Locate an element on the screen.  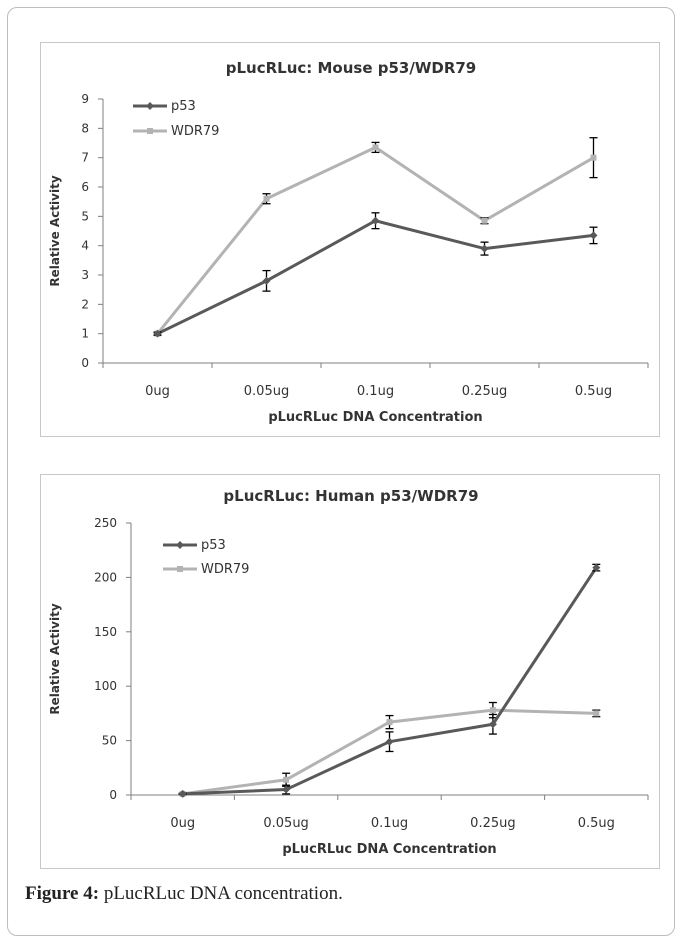
y-tick-label: 100 is located at coordinates (105, 686).